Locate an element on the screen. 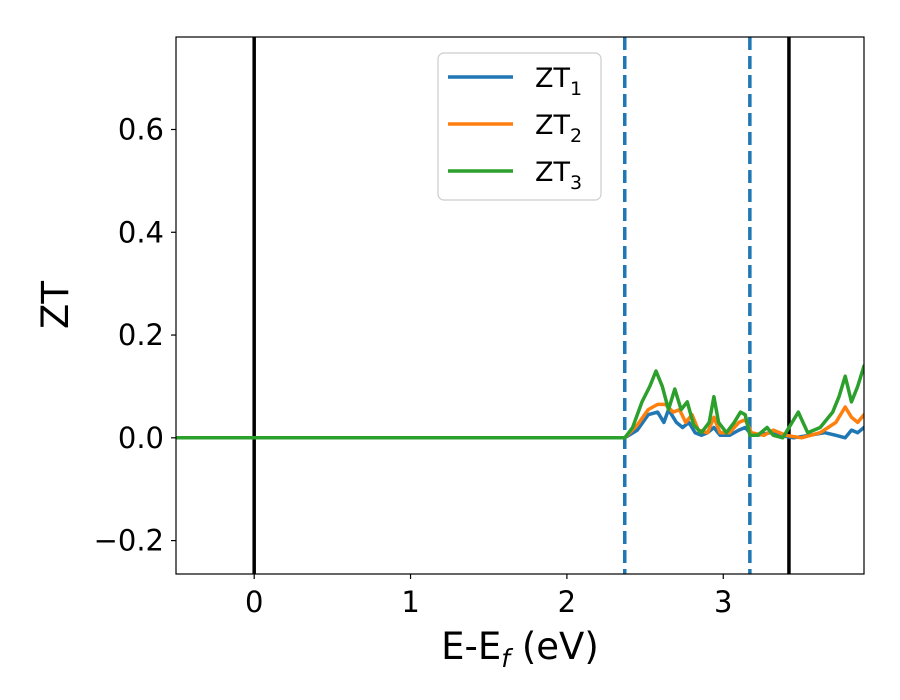  x-tick-label: 2 is located at coordinates (567, 602).